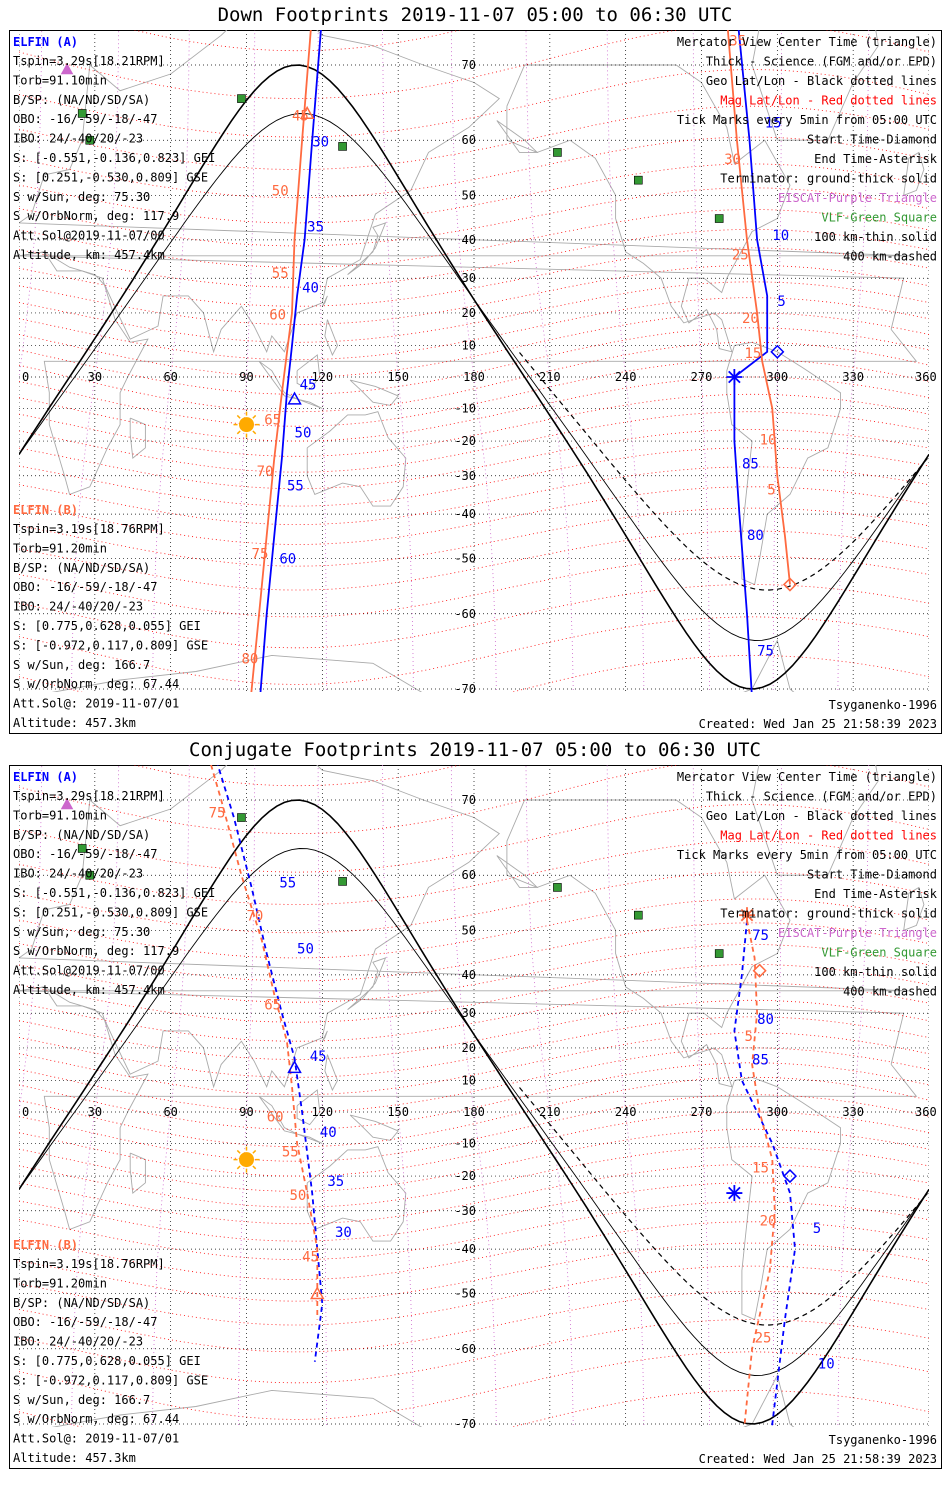 The height and width of the screenshot is (1500, 950). I want to click on legend-entry: Thick - Science (FGM and/or EPD), so click(821, 62).